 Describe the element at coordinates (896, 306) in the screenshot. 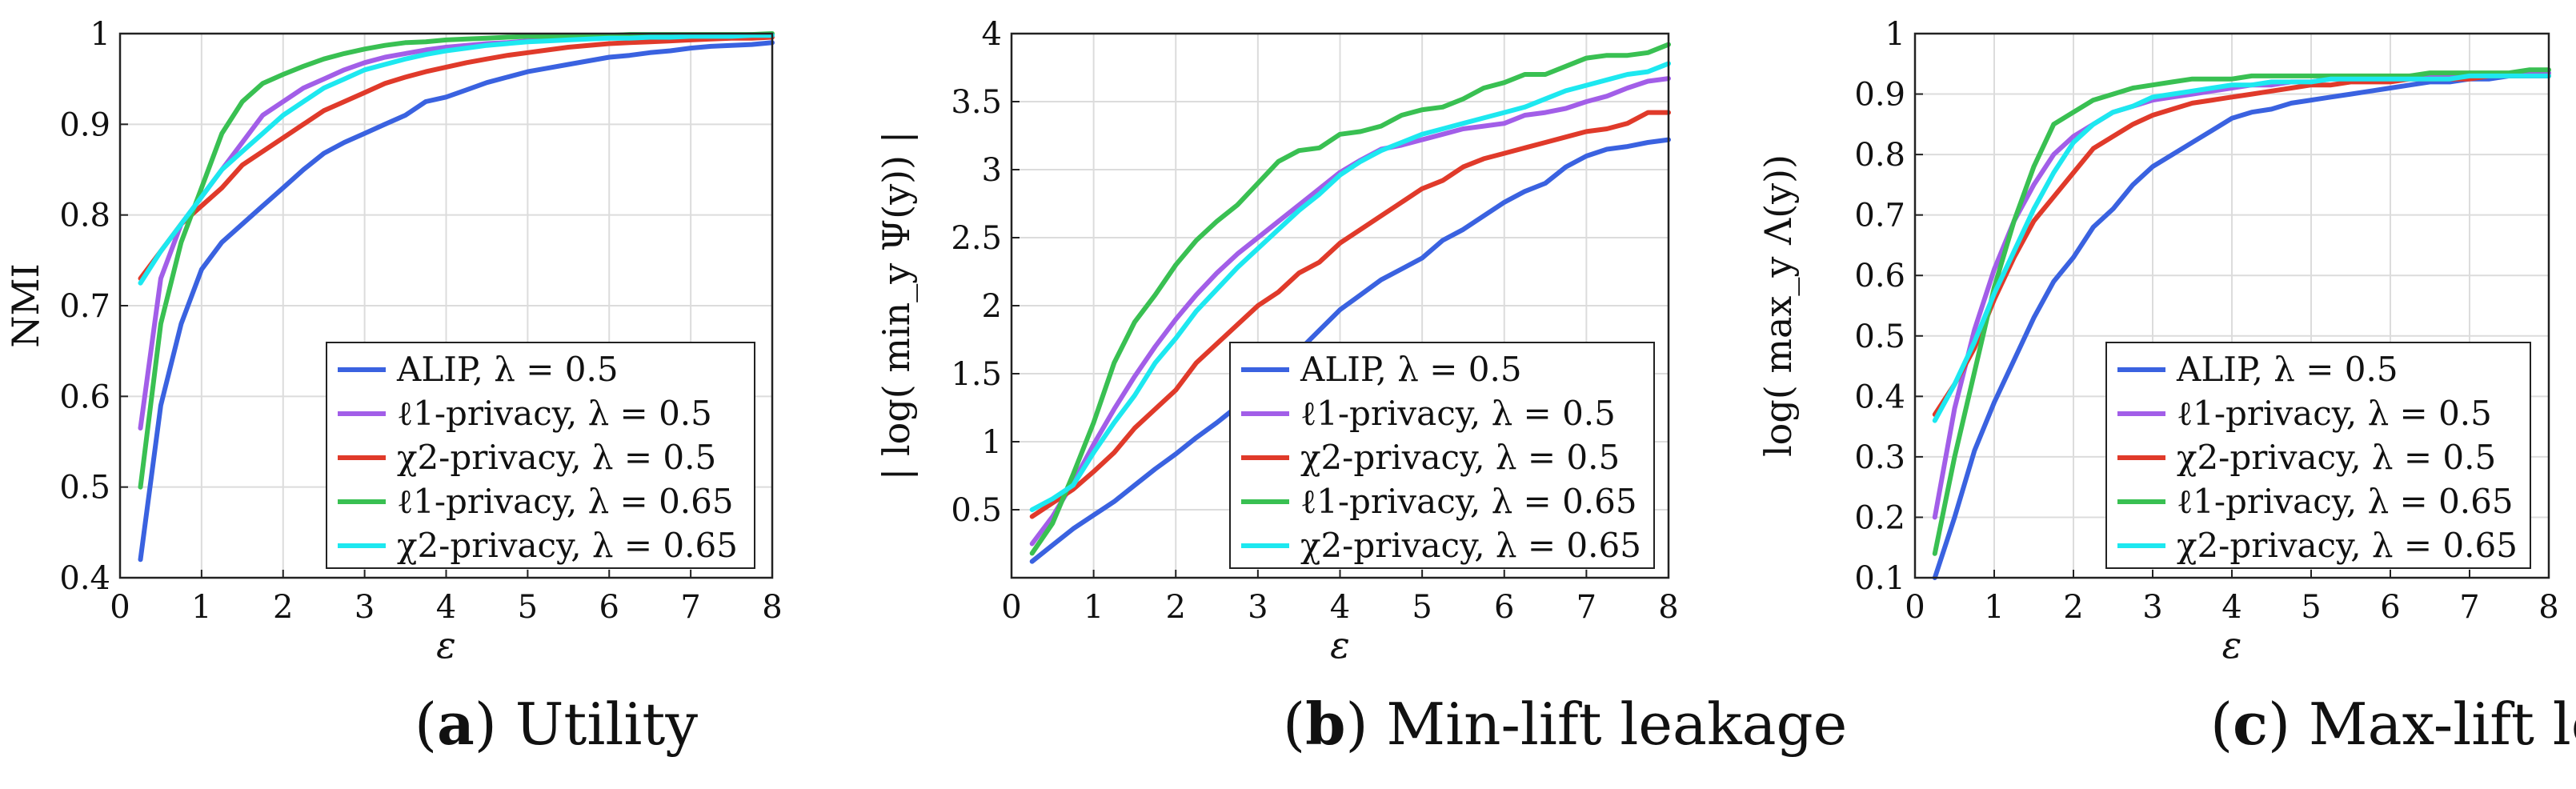

I see `y-axis-label: | log( min_y Ψ(y)) |` at that location.